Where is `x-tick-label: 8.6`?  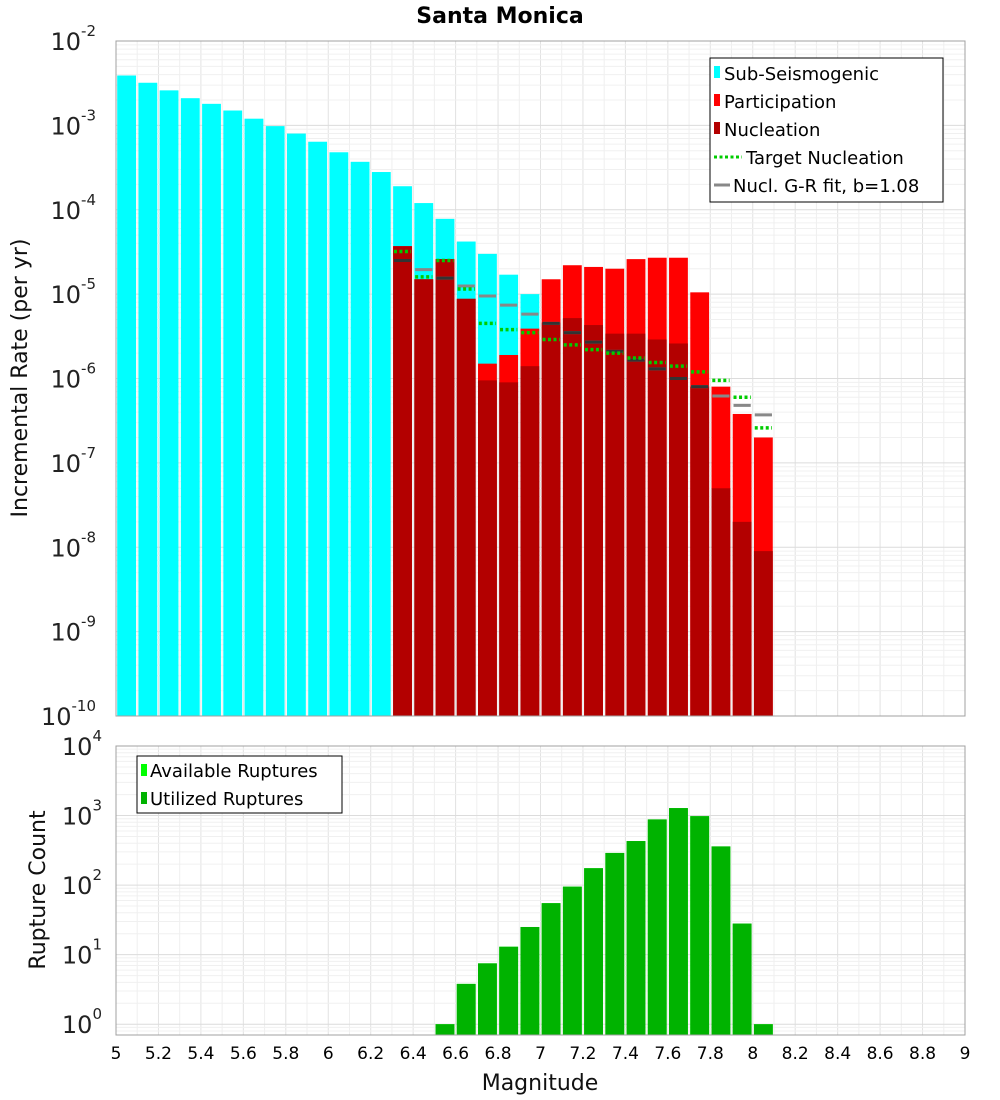
x-tick-label: 8.6 is located at coordinates (880, 1054).